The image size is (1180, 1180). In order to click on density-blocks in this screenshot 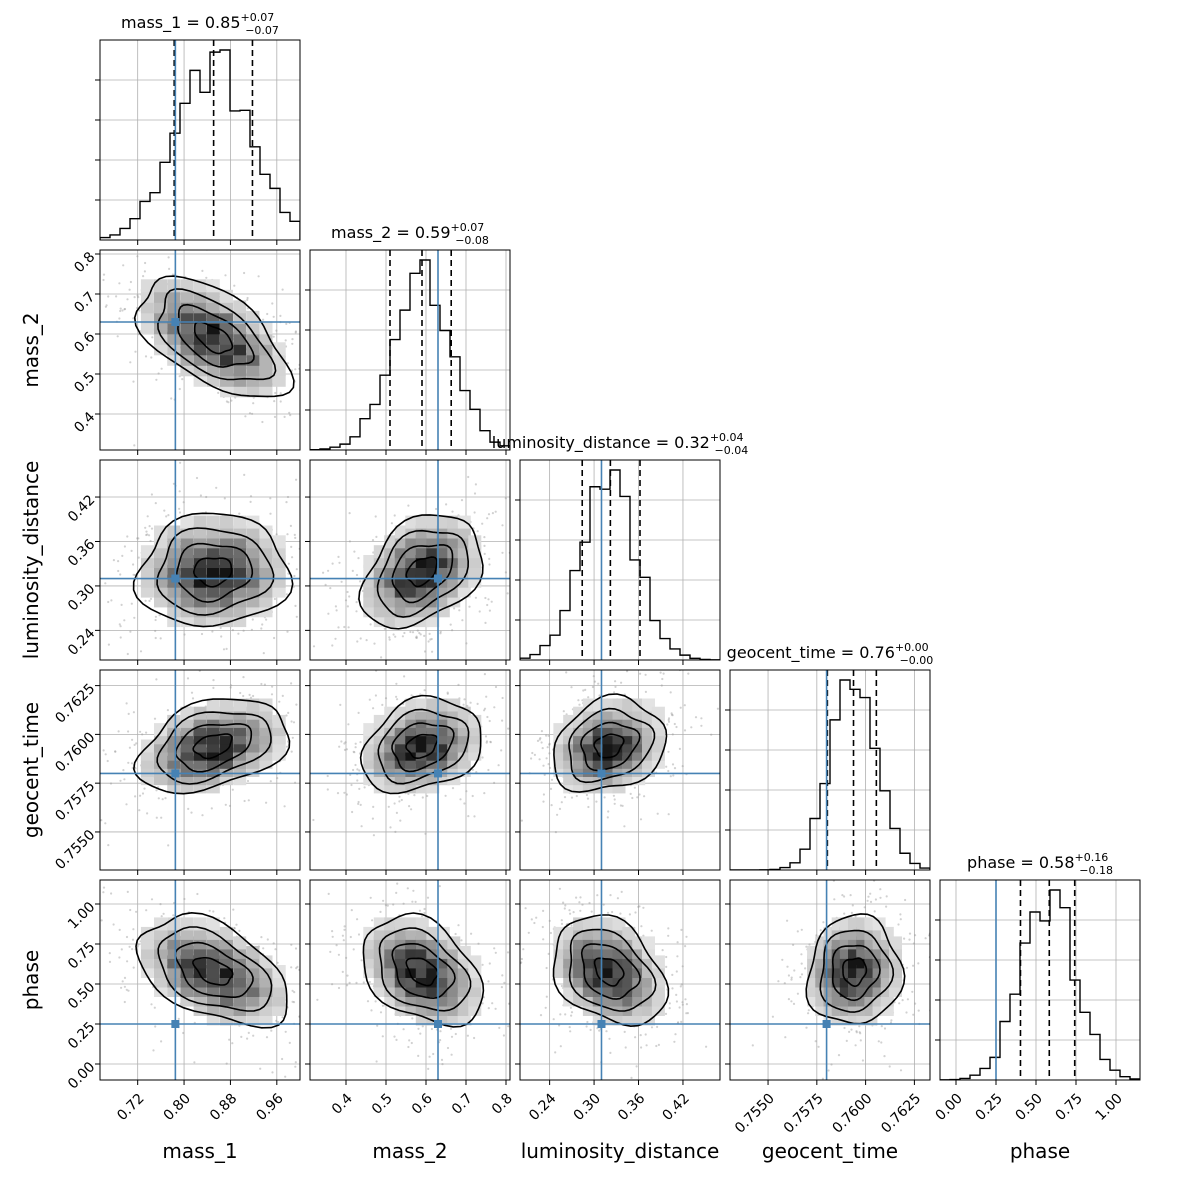, I will do `click(854, 971)`.